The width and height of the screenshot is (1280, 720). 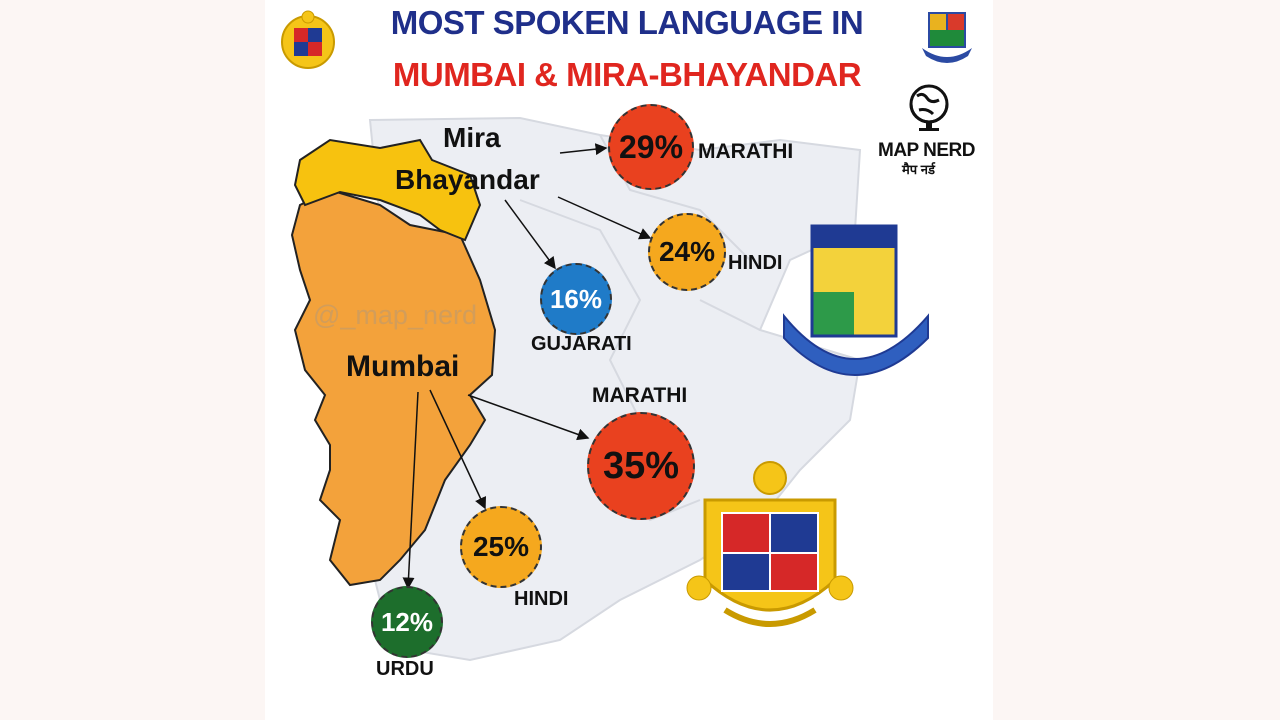 What do you see at coordinates (947, 37) in the screenshot?
I see `university-emblem-icon` at bounding box center [947, 37].